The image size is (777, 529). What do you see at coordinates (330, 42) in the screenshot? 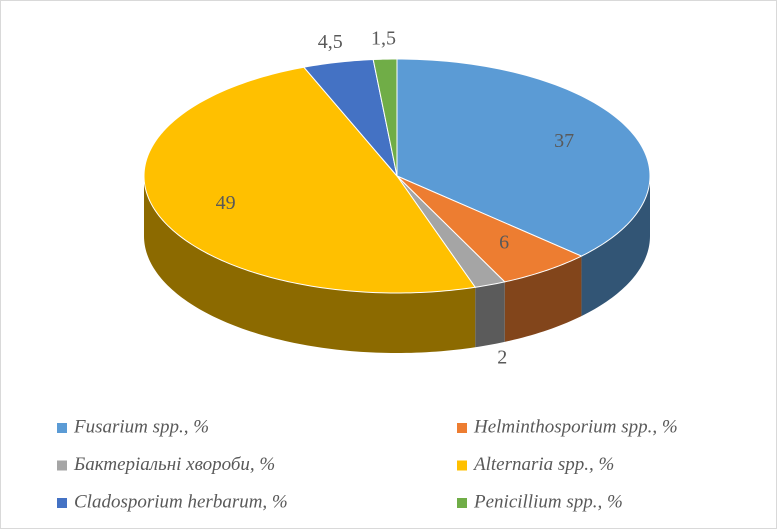
I see `data-label: 4,5` at bounding box center [330, 42].